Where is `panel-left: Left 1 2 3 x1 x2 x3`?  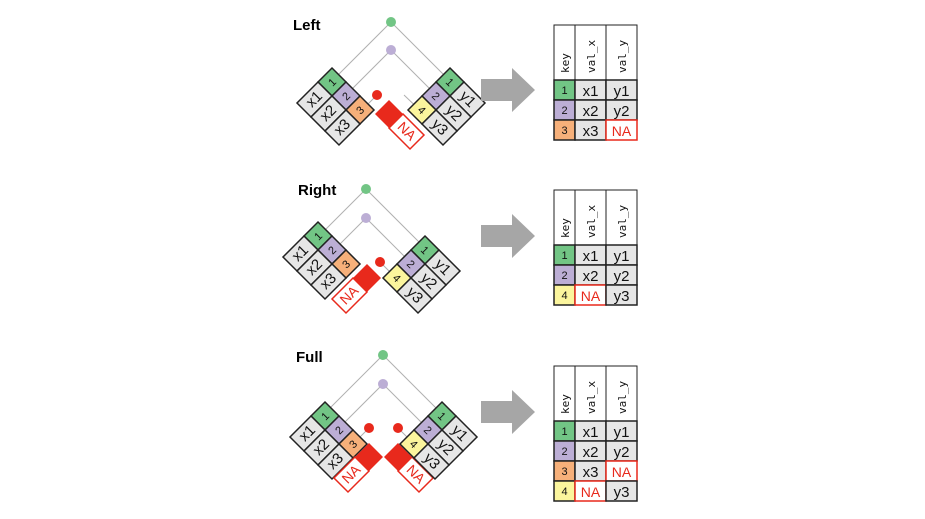
panel-left: Left 1 2 3 x1 x2 x3 is located at coordinates (465, 84).